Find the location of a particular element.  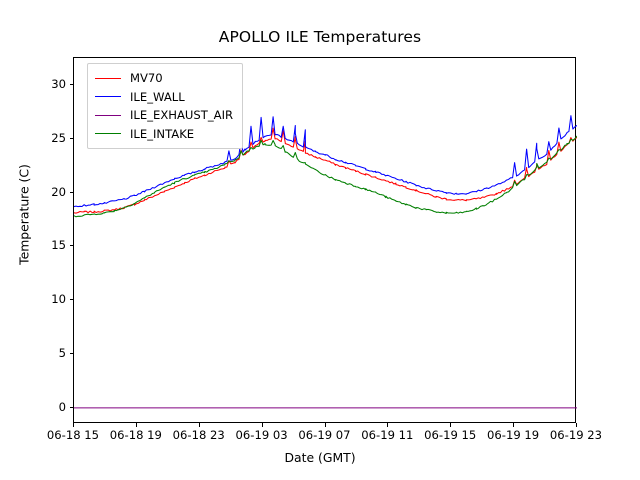

x-tick-label: 06-19 07 is located at coordinates (324, 435).